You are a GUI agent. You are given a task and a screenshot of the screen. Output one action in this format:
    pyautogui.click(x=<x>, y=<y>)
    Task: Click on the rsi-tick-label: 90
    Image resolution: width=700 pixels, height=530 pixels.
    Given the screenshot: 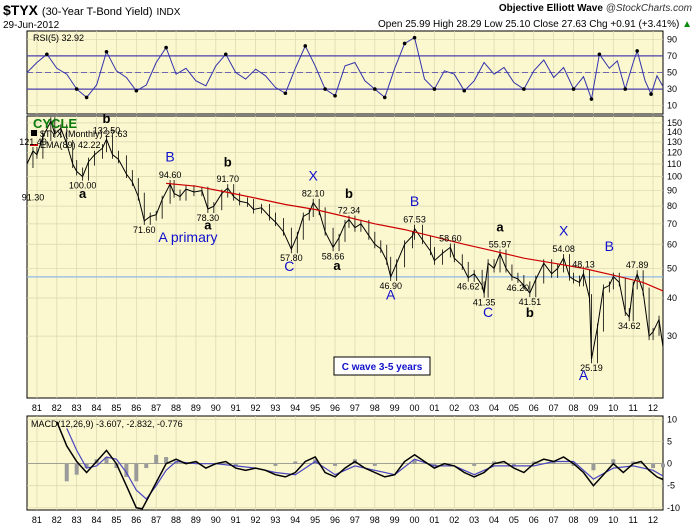 What is the action you would take?
    pyautogui.click(x=672, y=39)
    